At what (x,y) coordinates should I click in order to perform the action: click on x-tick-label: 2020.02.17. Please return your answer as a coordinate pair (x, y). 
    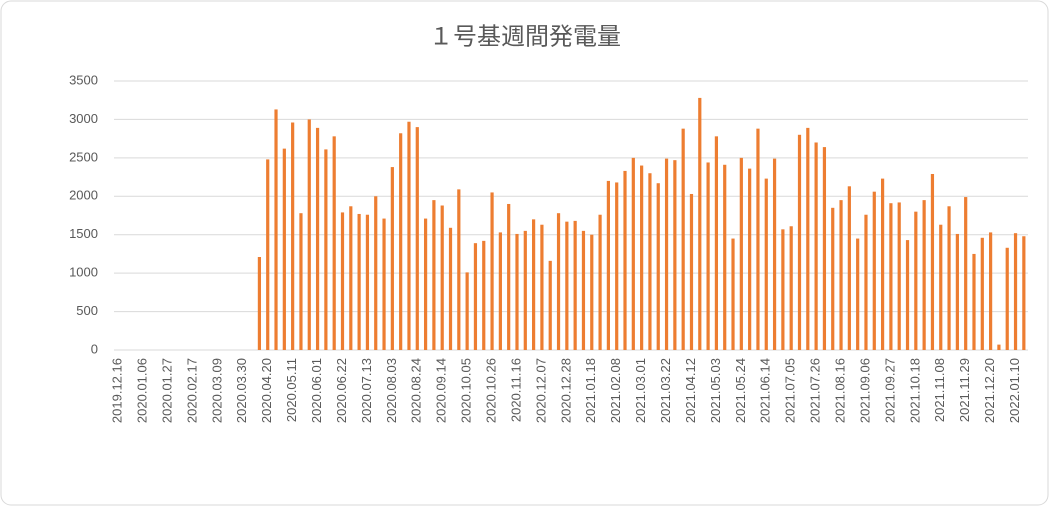
    Looking at the image, I should click on (191, 390).